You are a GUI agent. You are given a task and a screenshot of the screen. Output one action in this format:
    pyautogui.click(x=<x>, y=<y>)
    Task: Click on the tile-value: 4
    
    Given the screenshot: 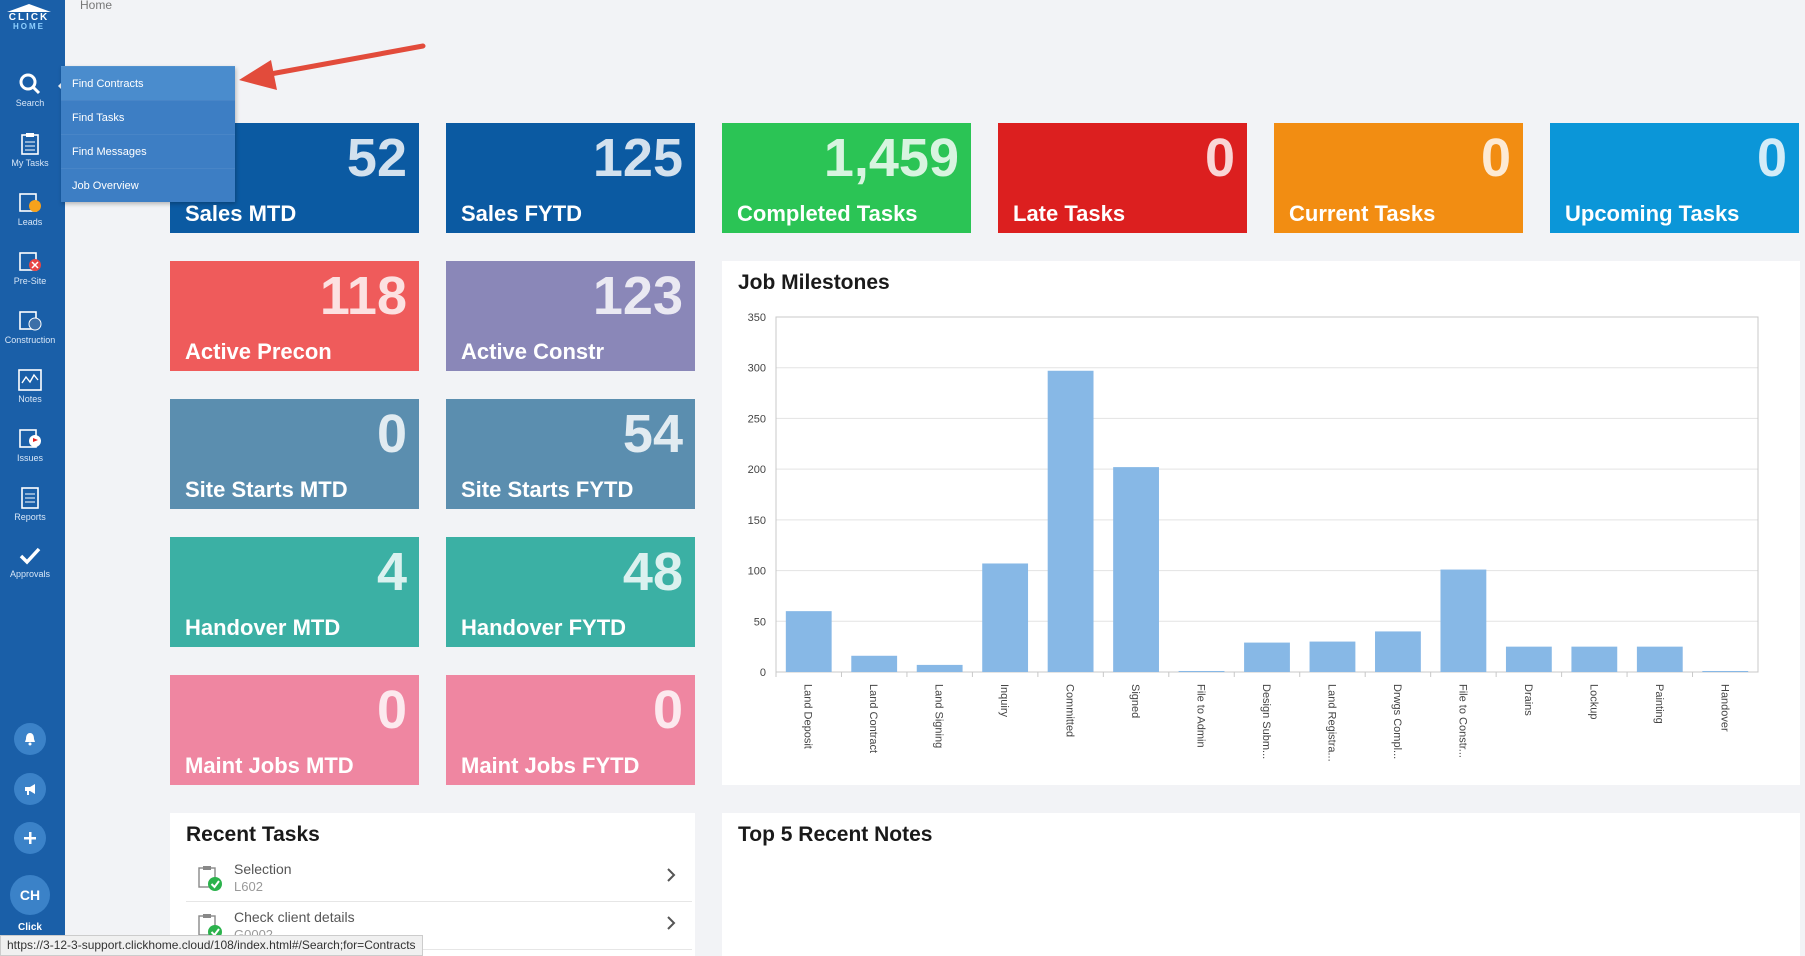 What is the action you would take?
    pyautogui.click(x=391, y=572)
    